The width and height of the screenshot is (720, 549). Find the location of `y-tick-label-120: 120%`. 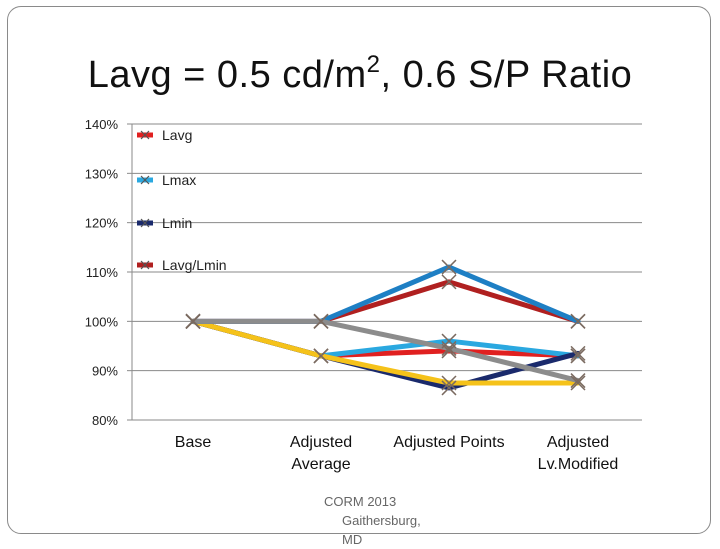

y-tick-label-120: 120% is located at coordinates (102, 223).